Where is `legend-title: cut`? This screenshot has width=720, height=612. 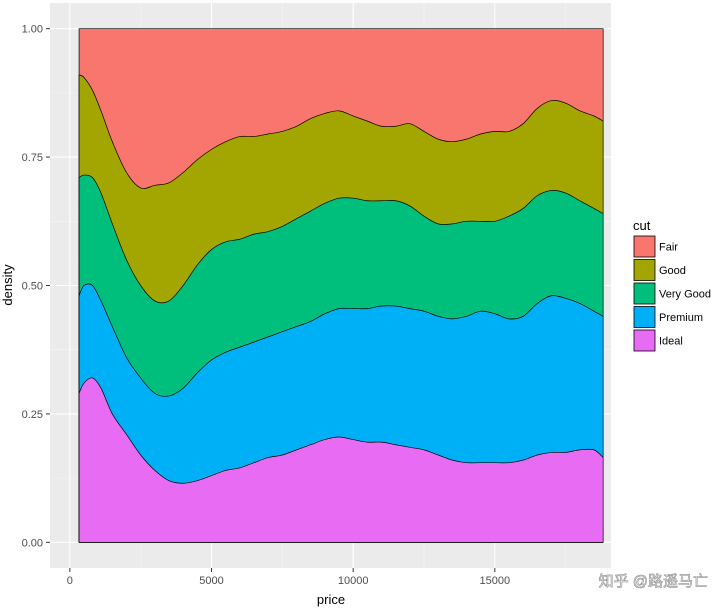
legend-title: cut is located at coordinates (642, 225).